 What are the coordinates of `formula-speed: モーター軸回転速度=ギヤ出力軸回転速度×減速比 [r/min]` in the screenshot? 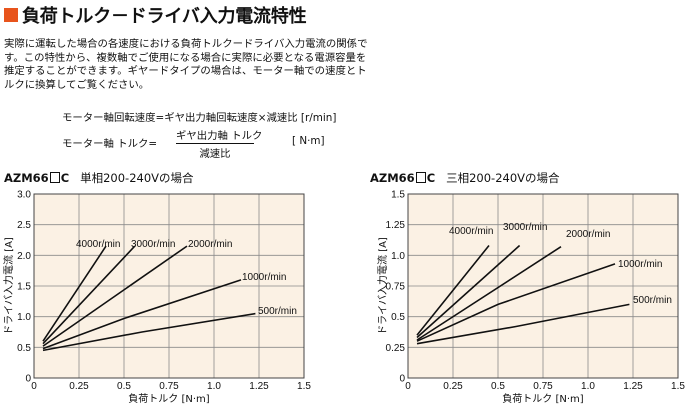 It's located at (199, 118).